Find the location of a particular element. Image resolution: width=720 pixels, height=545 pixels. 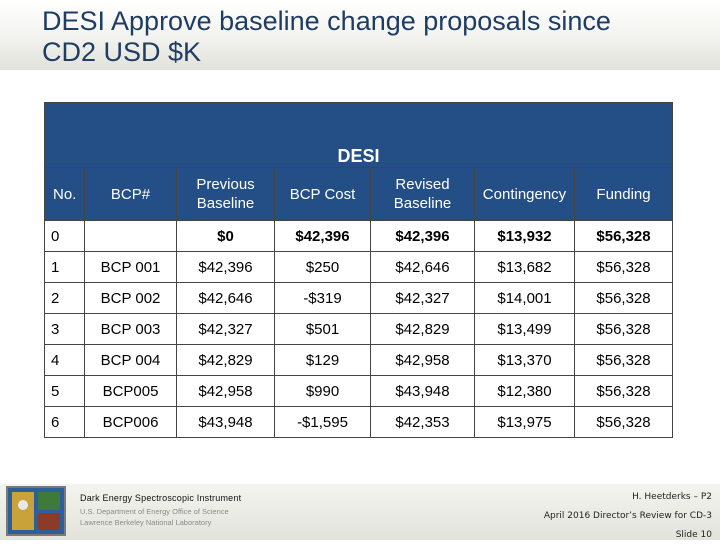

desi-logo-icon is located at coordinates (36, 511).